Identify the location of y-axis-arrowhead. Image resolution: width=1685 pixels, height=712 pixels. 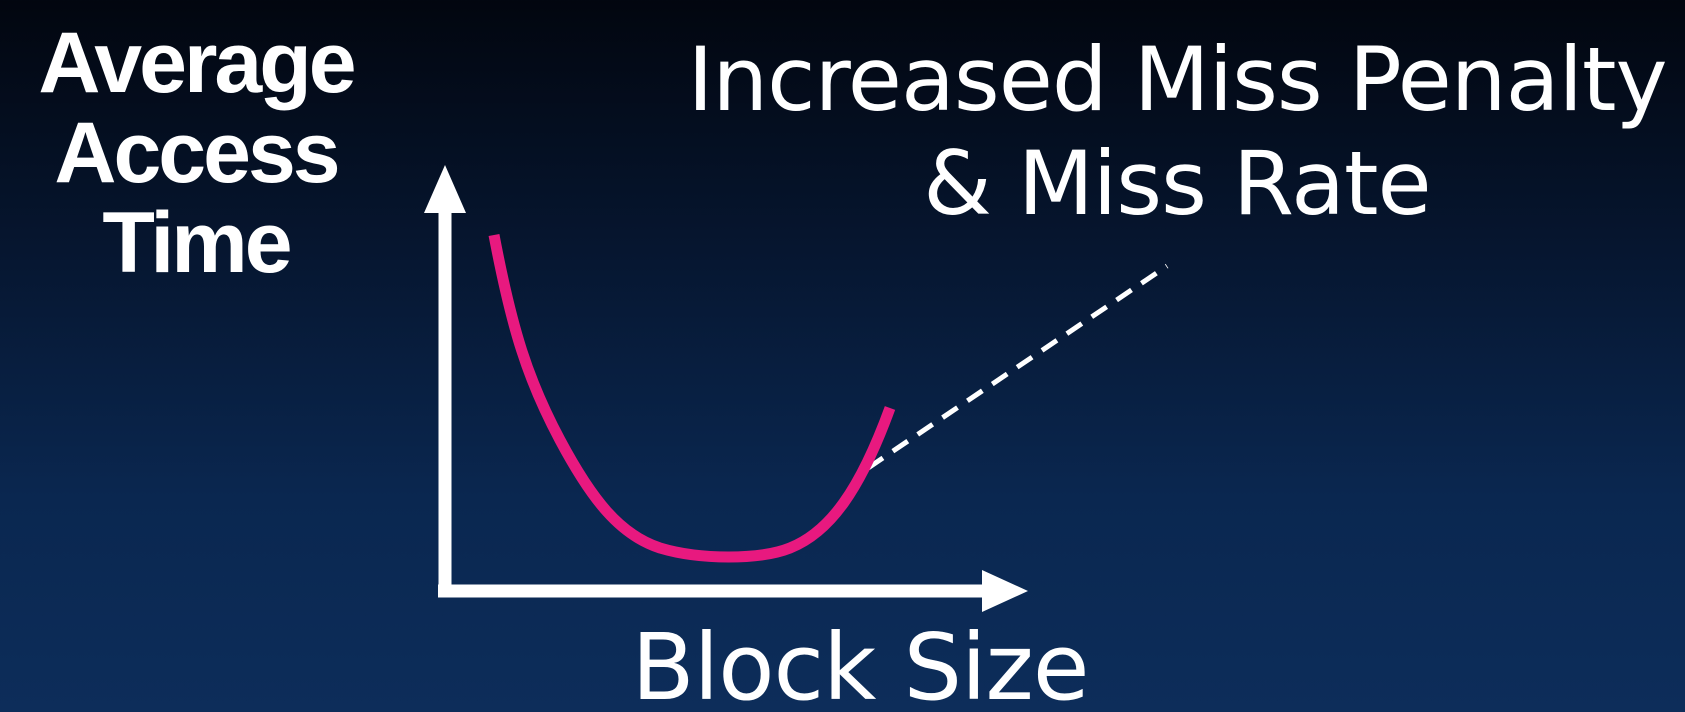
(445, 189).